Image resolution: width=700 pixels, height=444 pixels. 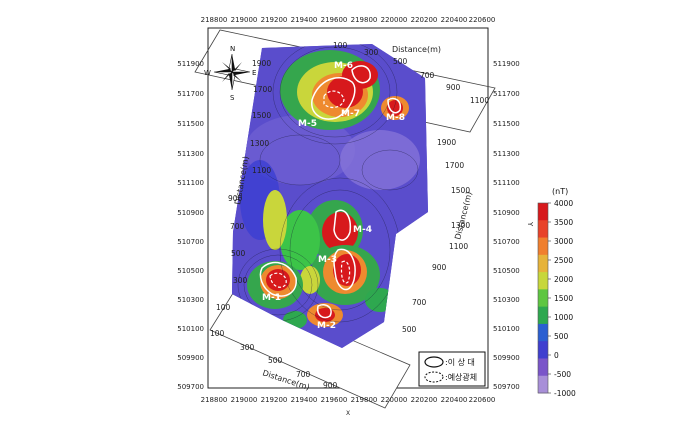 I want to click on x-tick-bottom: 220000, so click(x=394, y=400).